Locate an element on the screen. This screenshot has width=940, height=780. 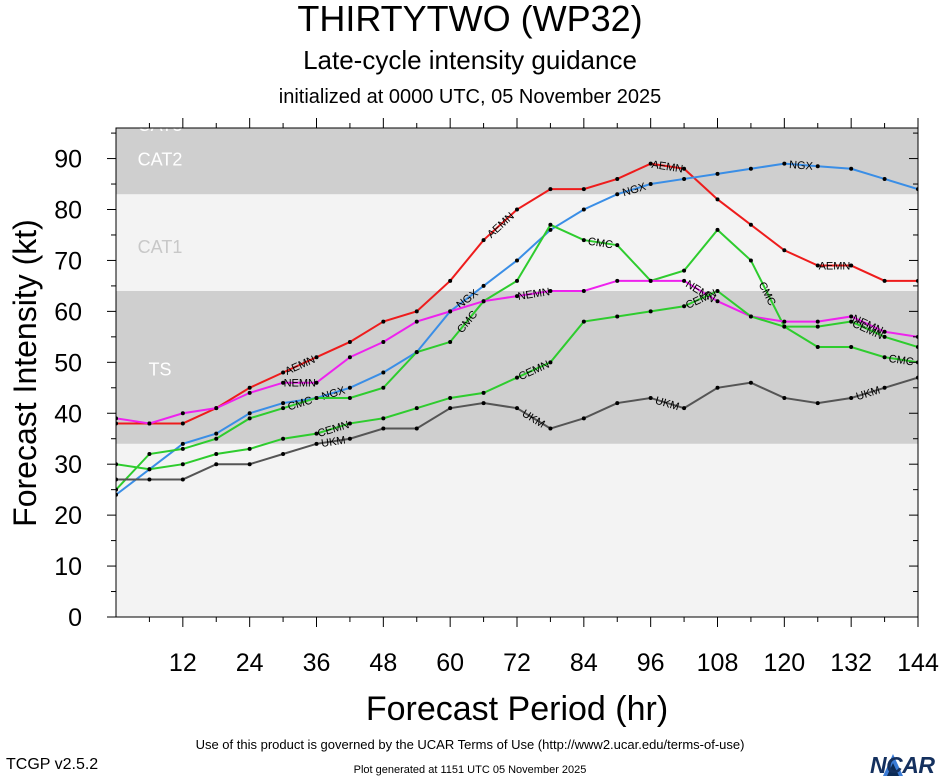
x-tick-label: 48 is located at coordinates (383, 663).